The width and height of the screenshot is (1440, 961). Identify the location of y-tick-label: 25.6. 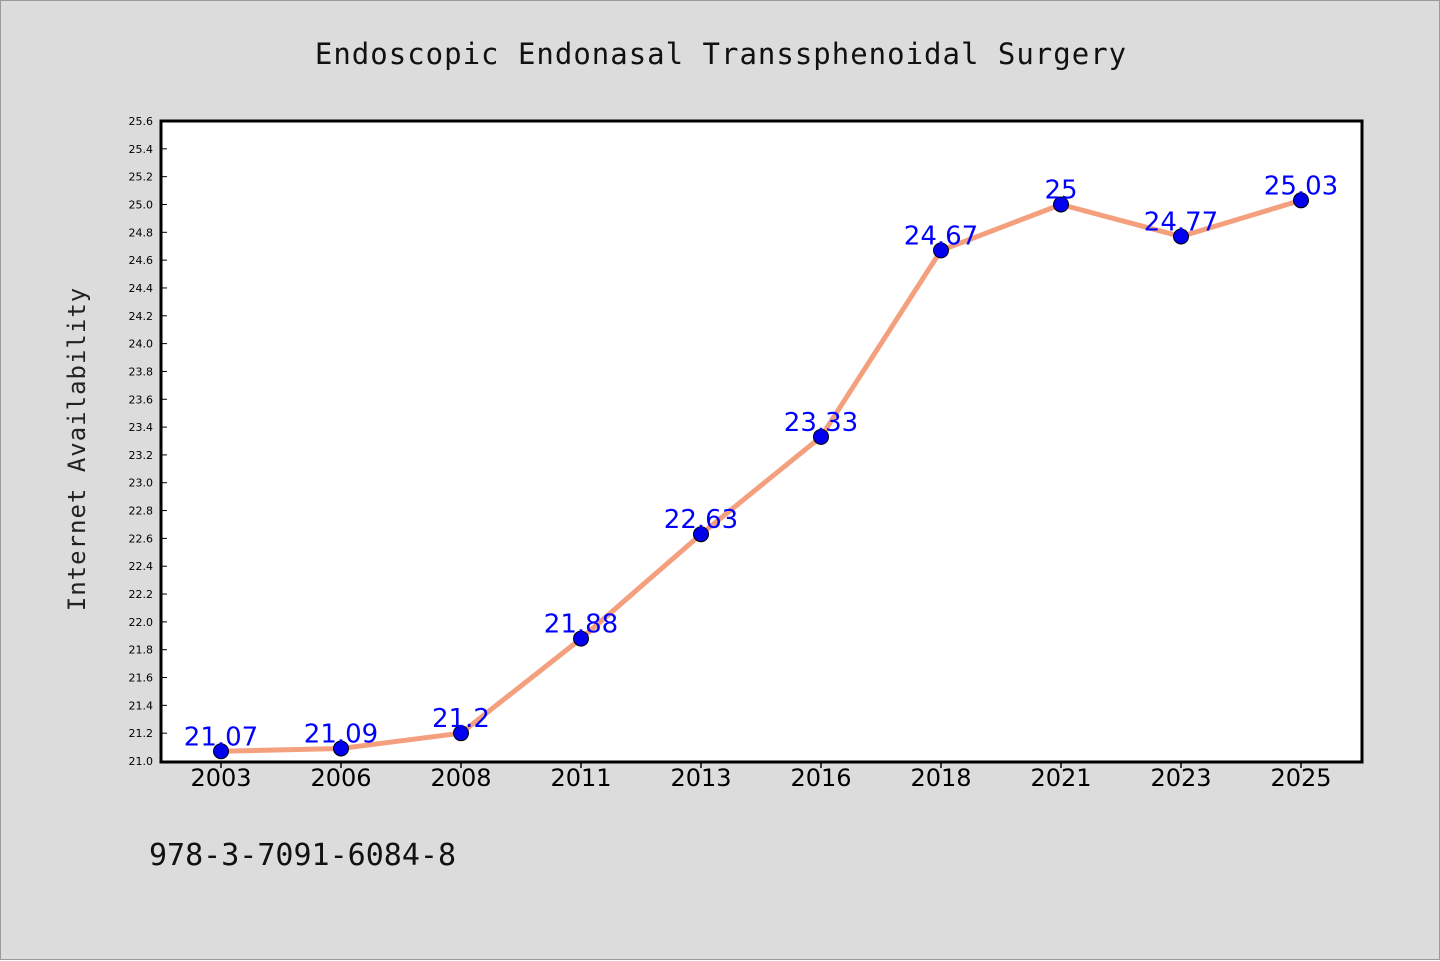
(141, 121).